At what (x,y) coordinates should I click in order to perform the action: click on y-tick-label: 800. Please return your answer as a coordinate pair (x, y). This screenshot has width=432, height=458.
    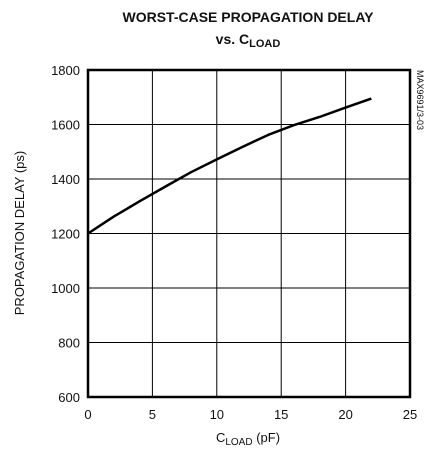
    Looking at the image, I should click on (69, 343).